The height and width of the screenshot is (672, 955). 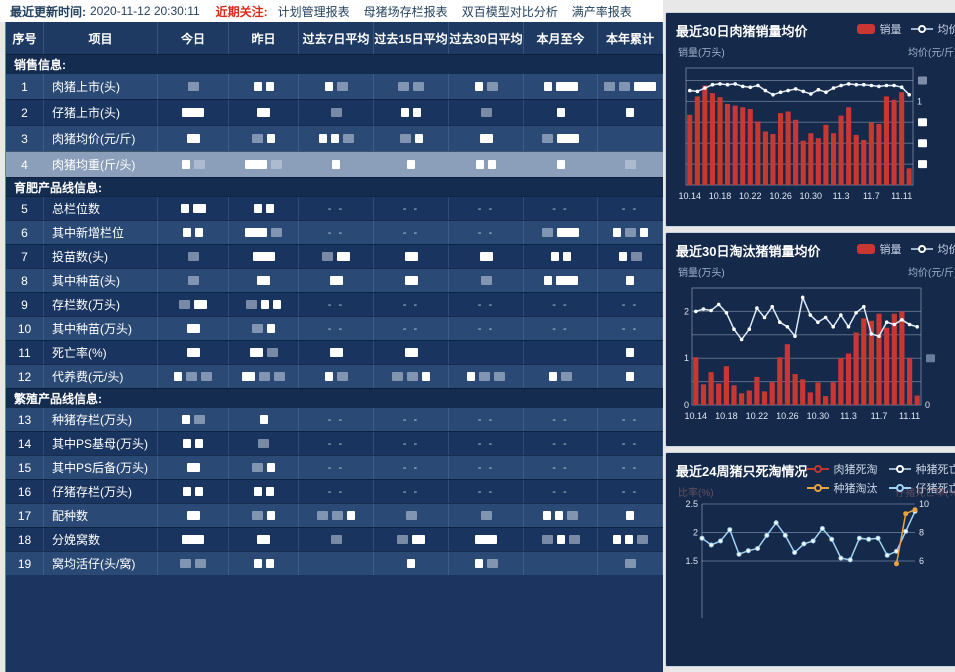 I want to click on svg-text: 10.30, so click(x=811, y=196).